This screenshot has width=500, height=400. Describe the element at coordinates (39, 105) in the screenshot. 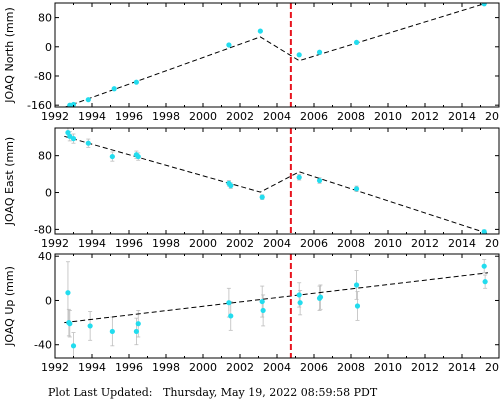

I see `y-tick-label: -160` at that location.